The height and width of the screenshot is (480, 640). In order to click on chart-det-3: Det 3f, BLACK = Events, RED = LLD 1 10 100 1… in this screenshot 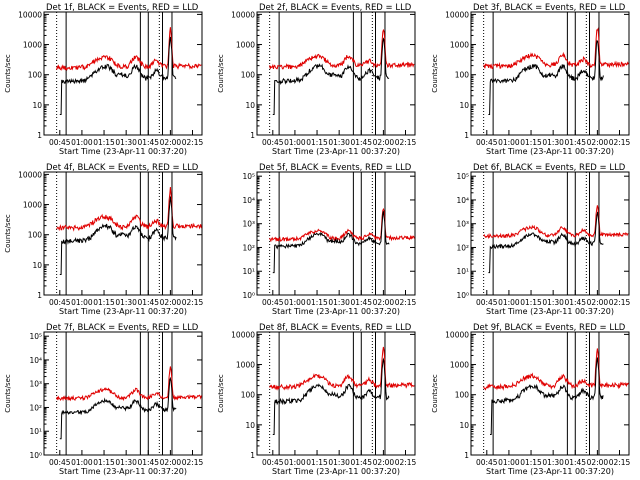, I will do `click(531, 79)`.